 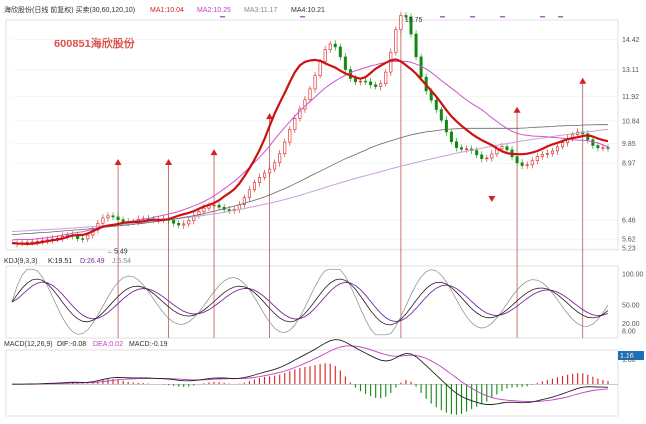 What do you see at coordinates (117, 251) in the screenshot?
I see `low-annotation: ←5.49` at bounding box center [117, 251].